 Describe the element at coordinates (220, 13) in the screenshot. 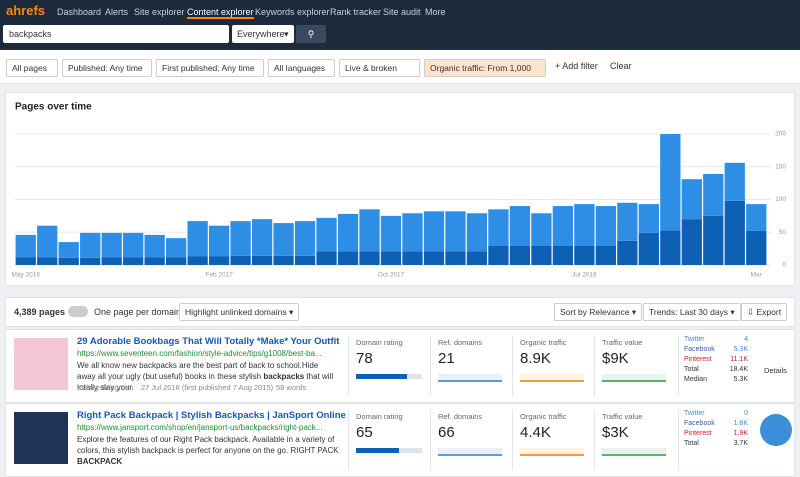

I see `nav-item: Content explorer` at that location.